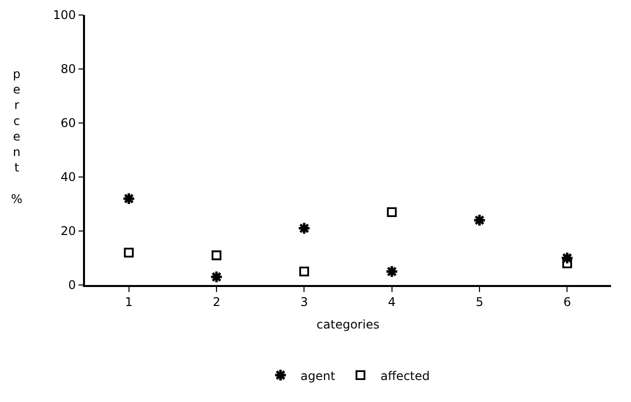 The height and width of the screenshot is (402, 631). Describe the element at coordinates (129, 302) in the screenshot. I see `x-tick-label: 1` at that location.